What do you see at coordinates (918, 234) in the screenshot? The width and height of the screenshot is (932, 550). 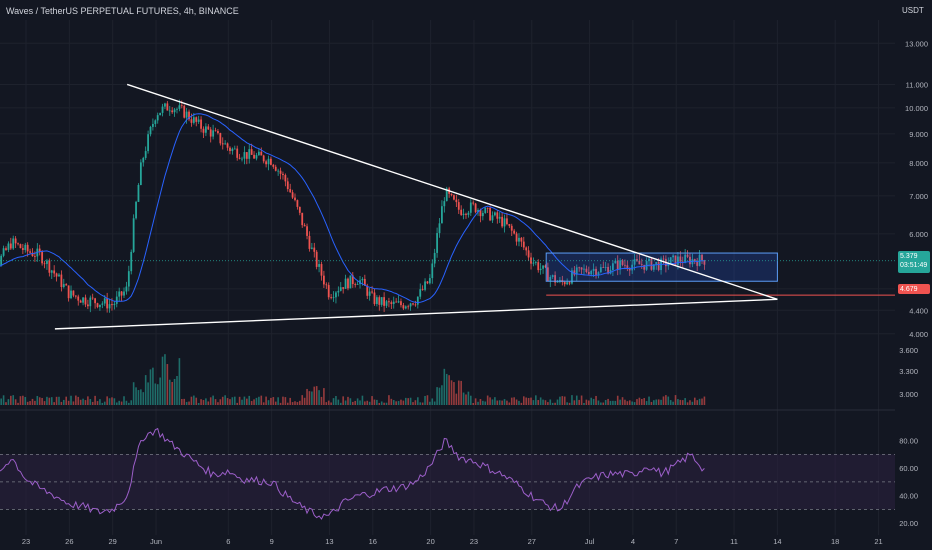 I see `price-tick-label: 6.000` at bounding box center [918, 234].